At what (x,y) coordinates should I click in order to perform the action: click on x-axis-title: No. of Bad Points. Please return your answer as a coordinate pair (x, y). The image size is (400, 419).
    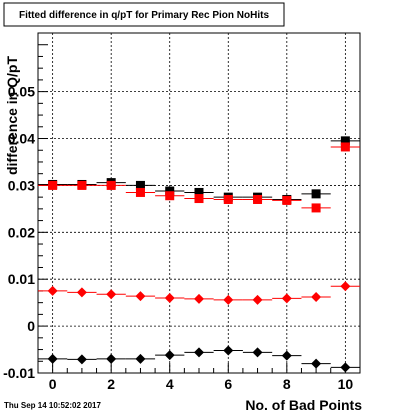
    Looking at the image, I should click on (303, 405).